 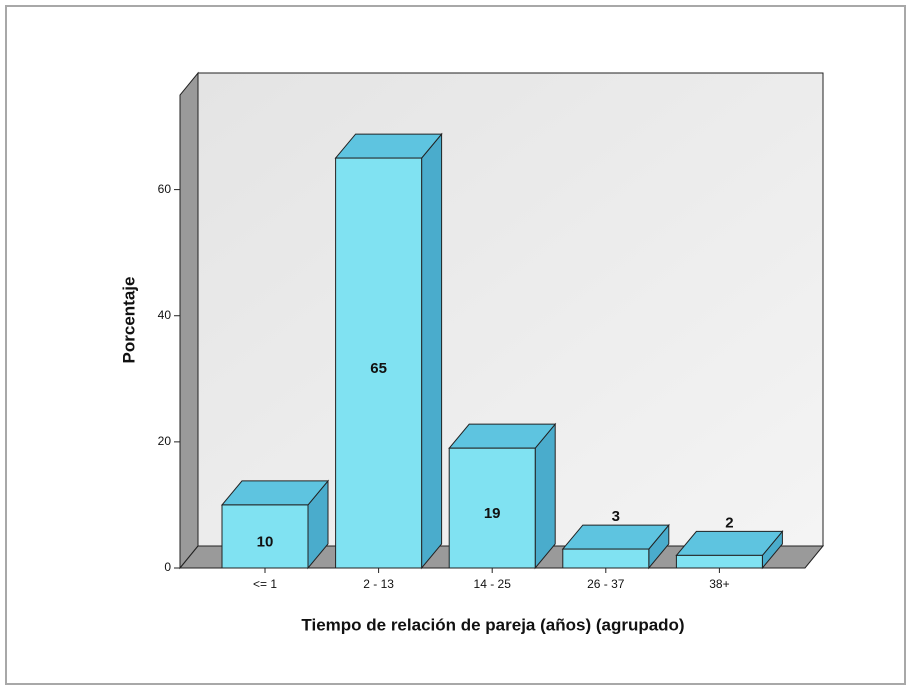 What do you see at coordinates (265, 584) in the screenshot?
I see `x-tick-label: <= 1` at bounding box center [265, 584].